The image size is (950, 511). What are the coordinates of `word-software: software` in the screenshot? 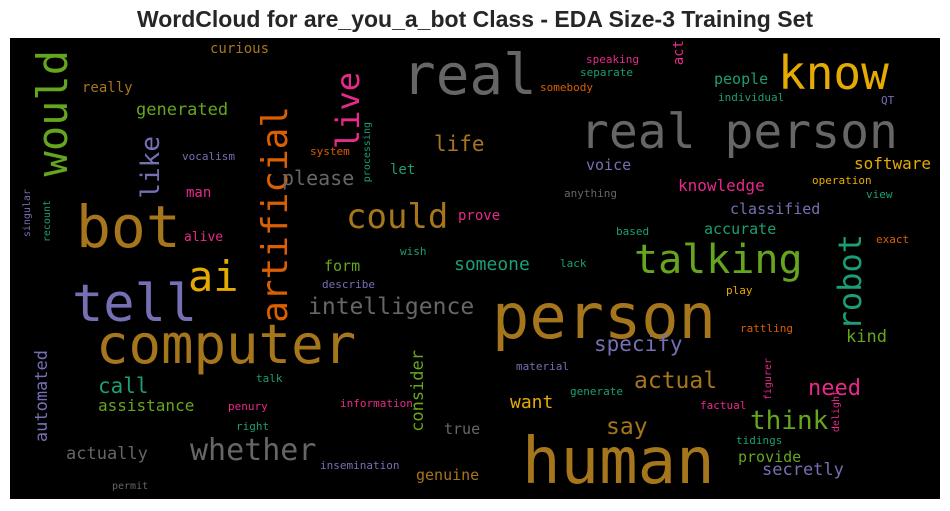 It's located at (893, 163).